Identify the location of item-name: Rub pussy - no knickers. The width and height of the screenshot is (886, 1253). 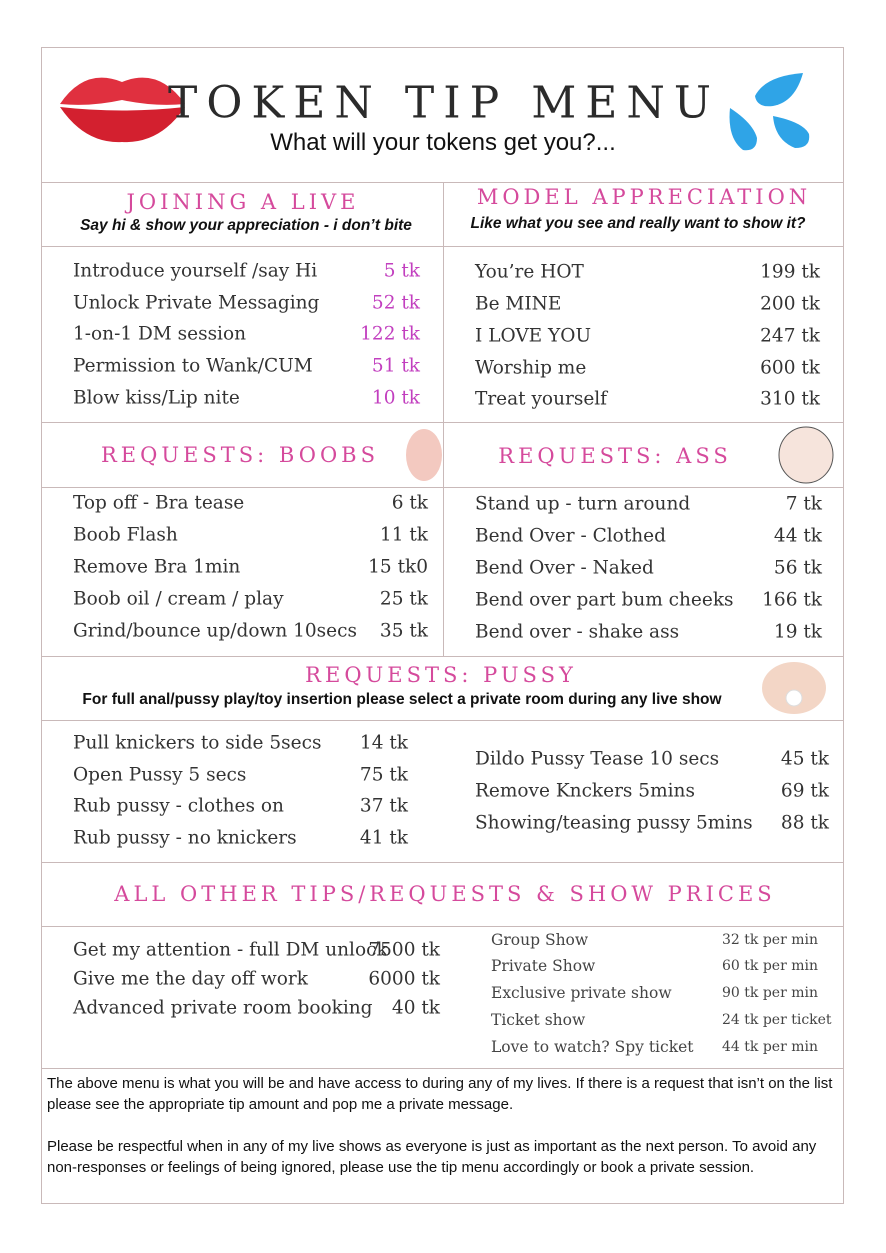
(185, 838).